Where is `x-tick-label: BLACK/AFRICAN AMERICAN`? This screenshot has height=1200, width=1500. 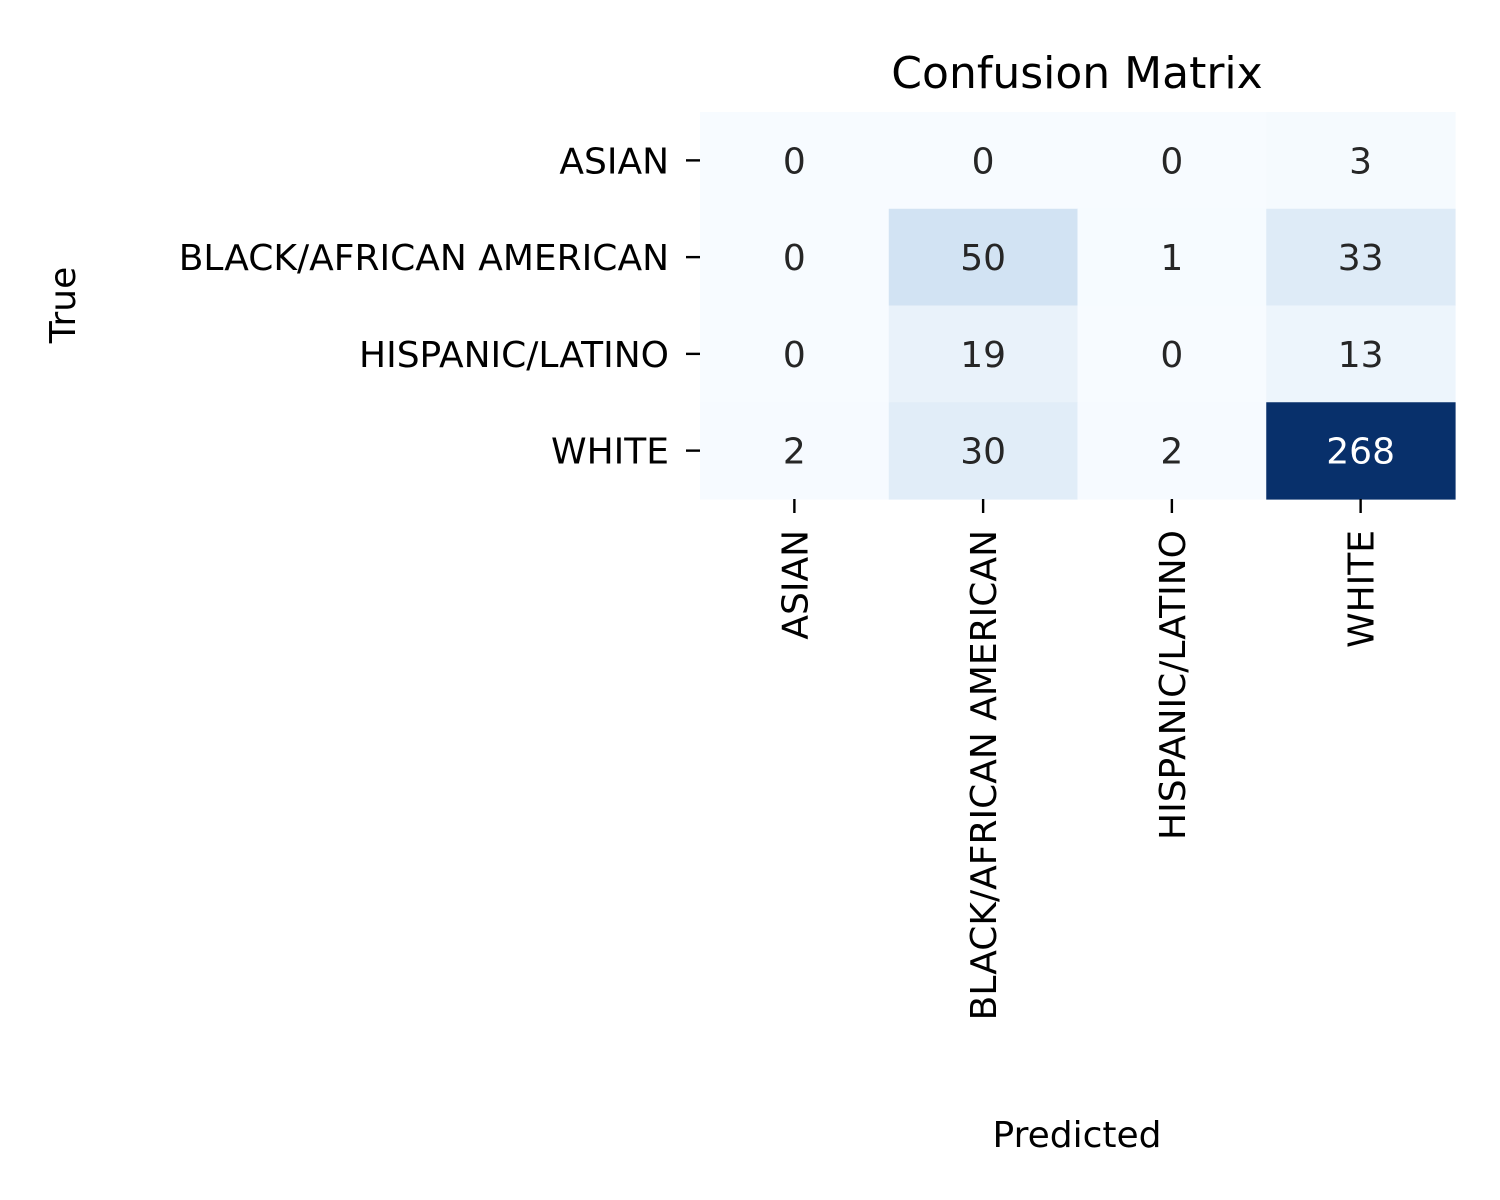 x-tick-label: BLACK/AFRICAN AMERICAN is located at coordinates (984, 775).